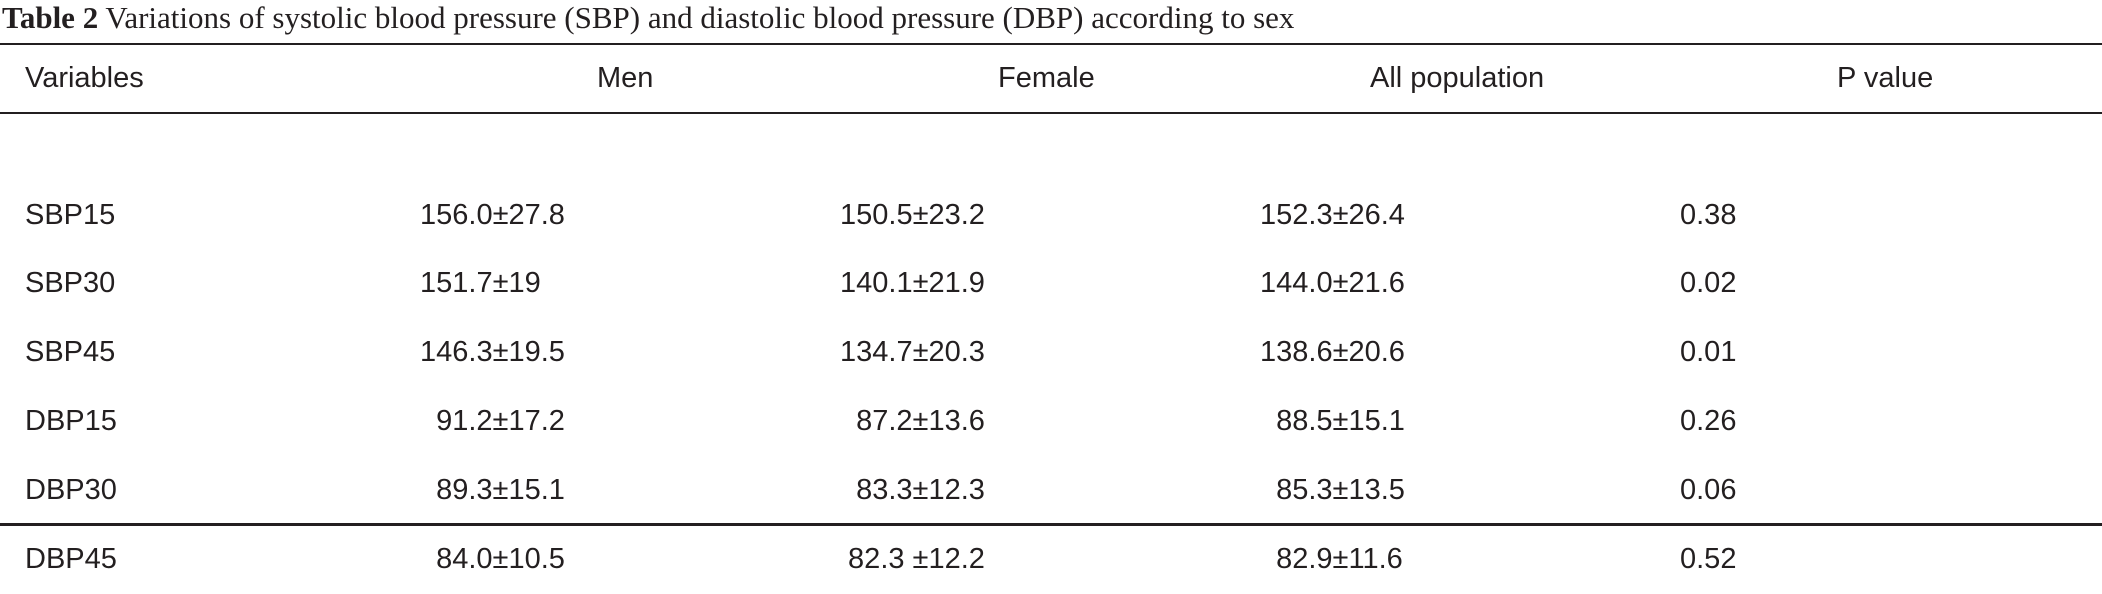 The width and height of the screenshot is (2102, 594). I want to click on table-header-rule, so click(1051, 113).